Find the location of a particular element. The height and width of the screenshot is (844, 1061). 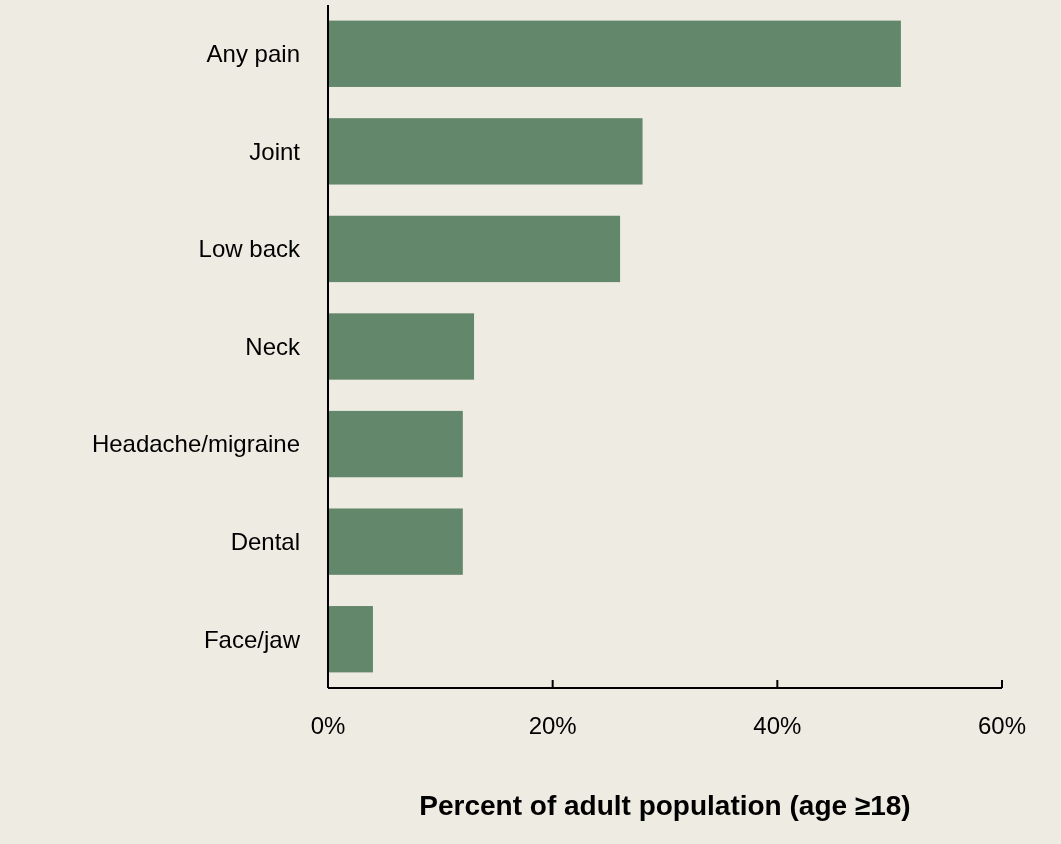

y-tick-label: Dental is located at coordinates (265, 542).